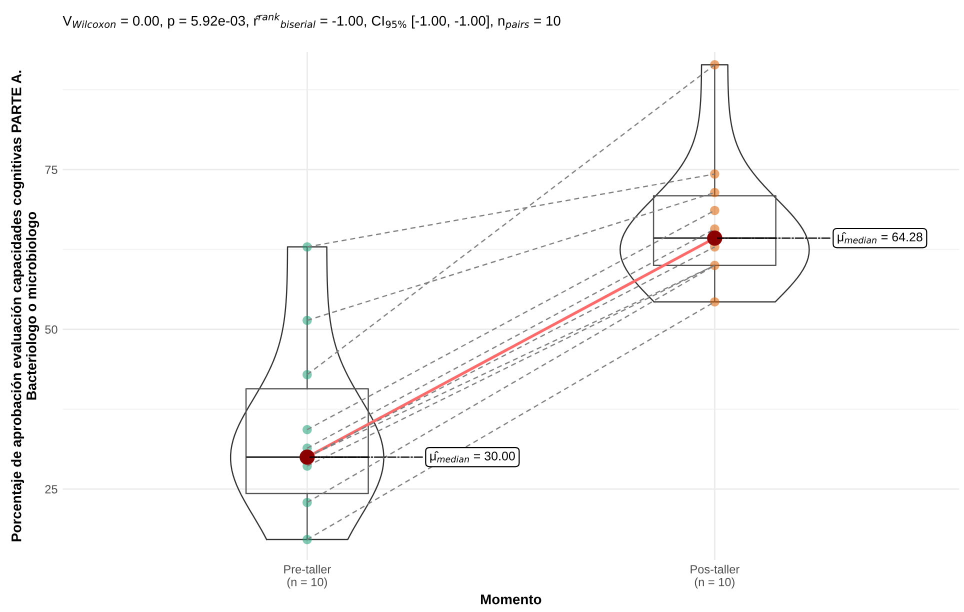 Image resolution: width=964 pixels, height=612 pixels. I want to click on annotation: μ̂$_{median}$ = 64.28, so click(880, 238).